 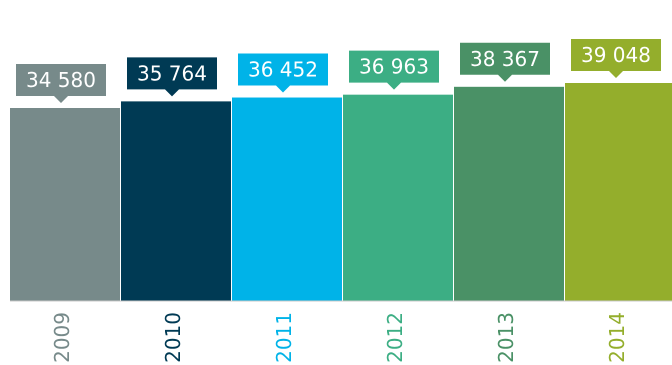 What do you see at coordinates (65, 204) in the screenshot?
I see `bar-2009` at bounding box center [65, 204].